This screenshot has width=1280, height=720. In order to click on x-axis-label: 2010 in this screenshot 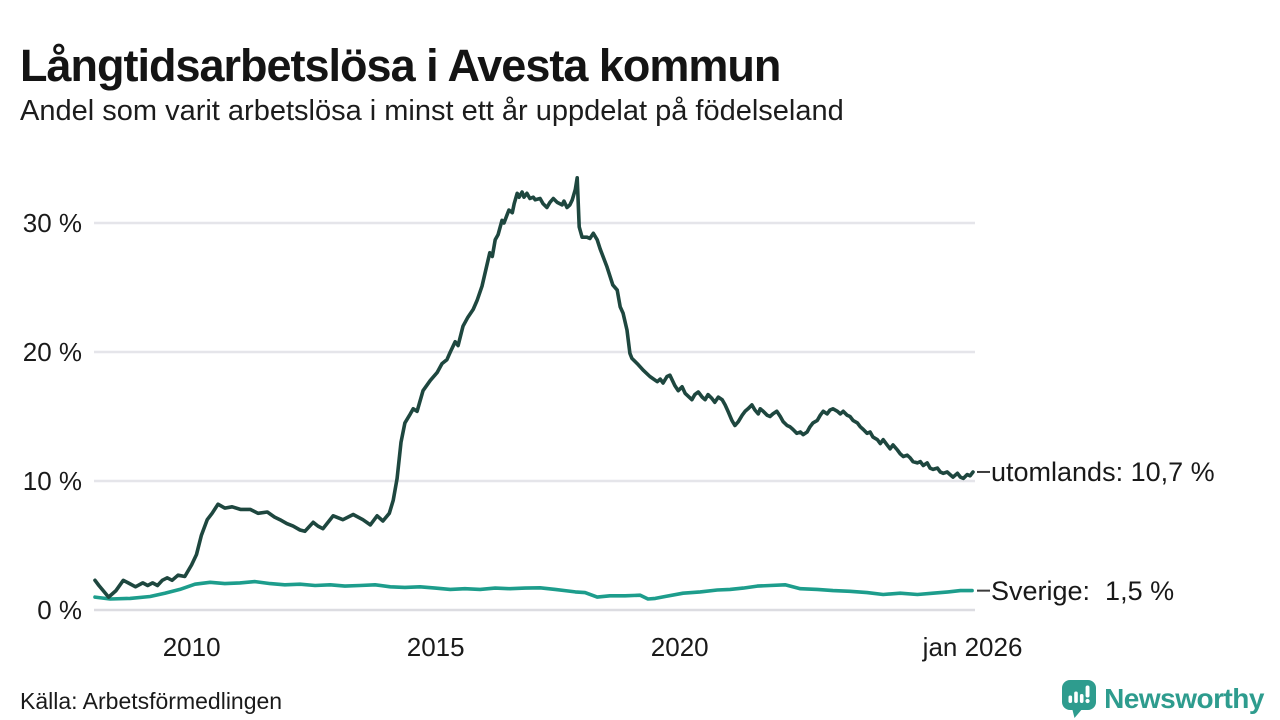, I will do `click(192, 647)`.